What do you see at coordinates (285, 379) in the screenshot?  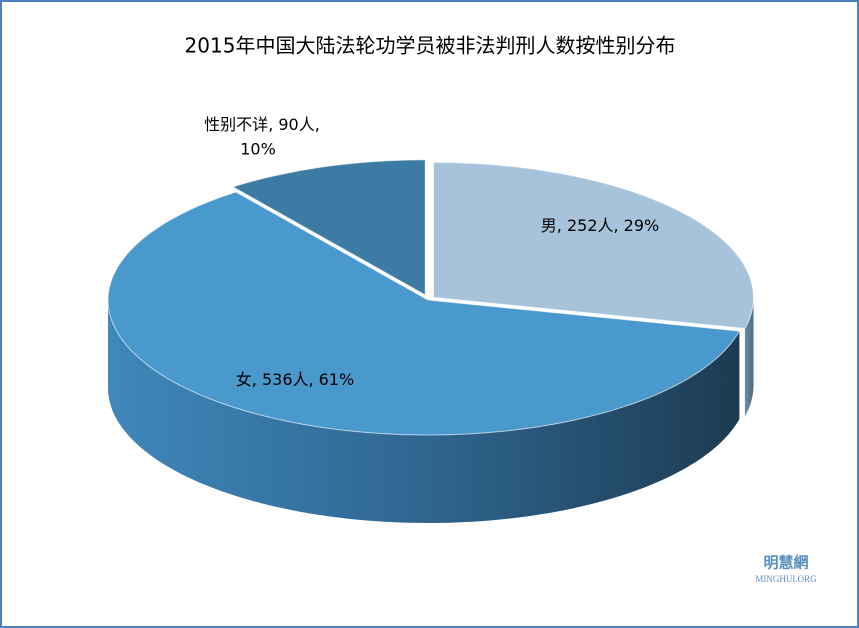 I see `value-label: 536人` at bounding box center [285, 379].